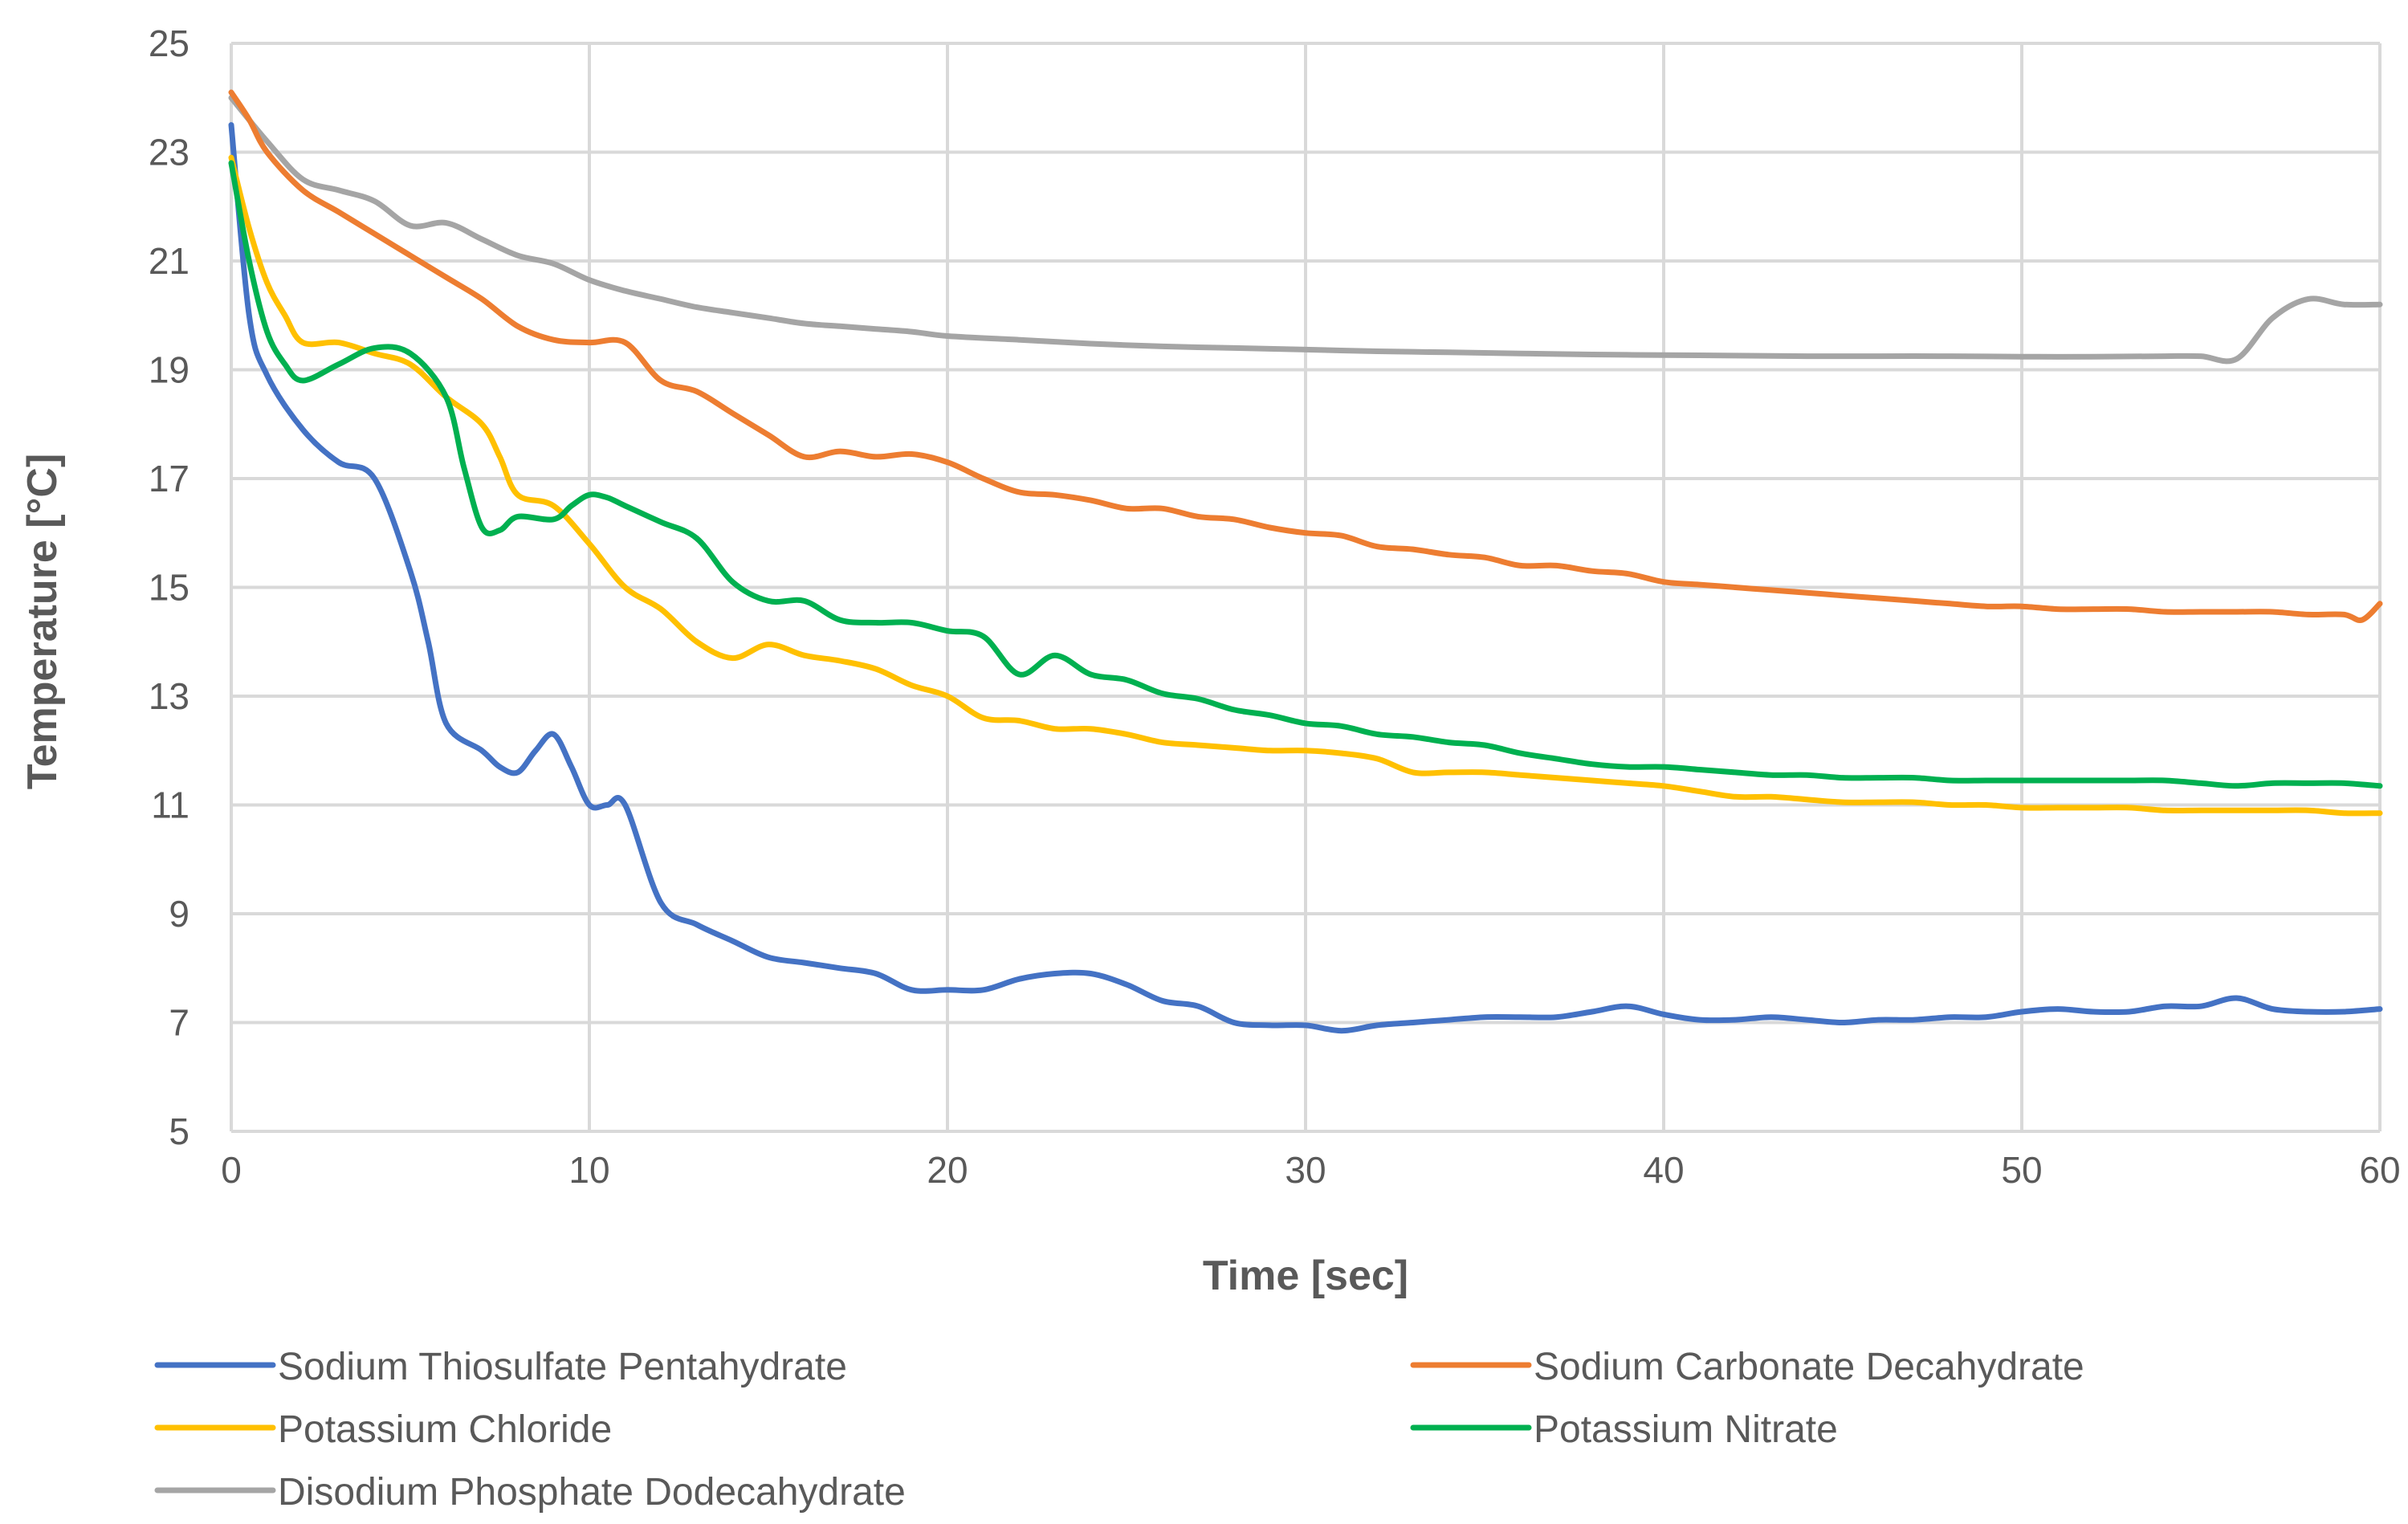 The width and height of the screenshot is (2408, 1524). What do you see at coordinates (588, 1170) in the screenshot?
I see `x-tick-label: 10` at bounding box center [588, 1170].